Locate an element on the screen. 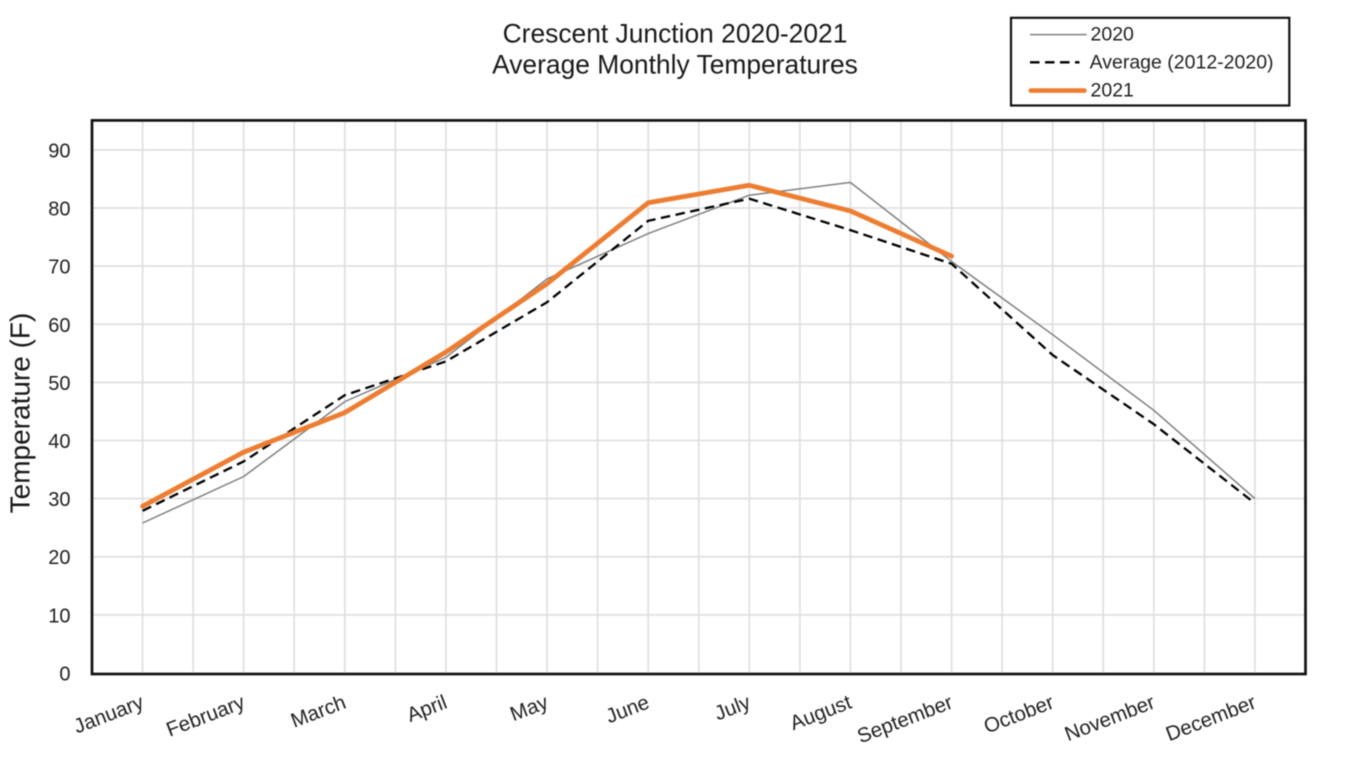 Image resolution: width=1350 pixels, height=780 pixels. svg-text: 30 is located at coordinates (59, 500).